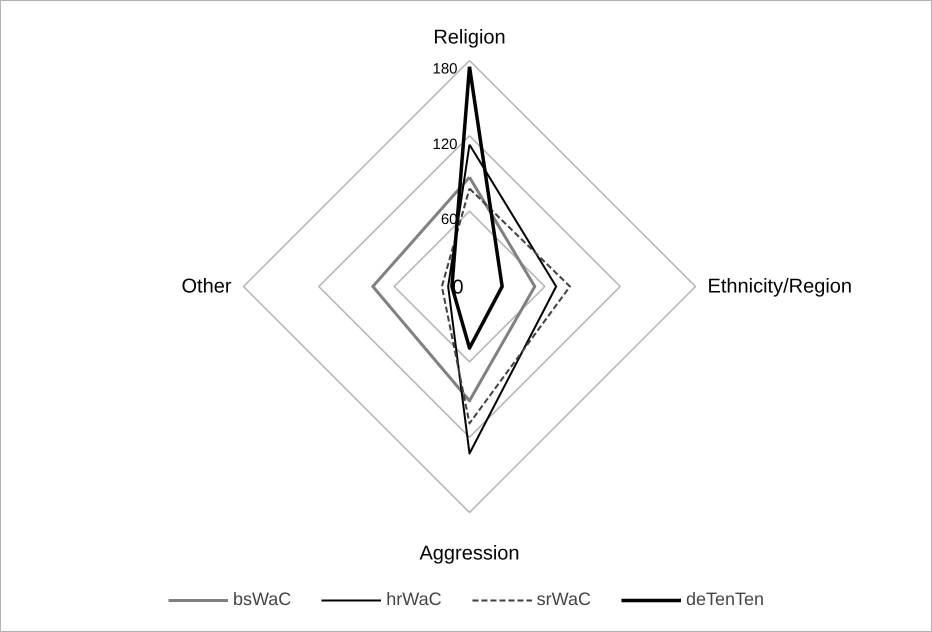 The height and width of the screenshot is (632, 932). What do you see at coordinates (780, 287) in the screenshot?
I see `spoke-label: Ethnicity/Region` at bounding box center [780, 287].